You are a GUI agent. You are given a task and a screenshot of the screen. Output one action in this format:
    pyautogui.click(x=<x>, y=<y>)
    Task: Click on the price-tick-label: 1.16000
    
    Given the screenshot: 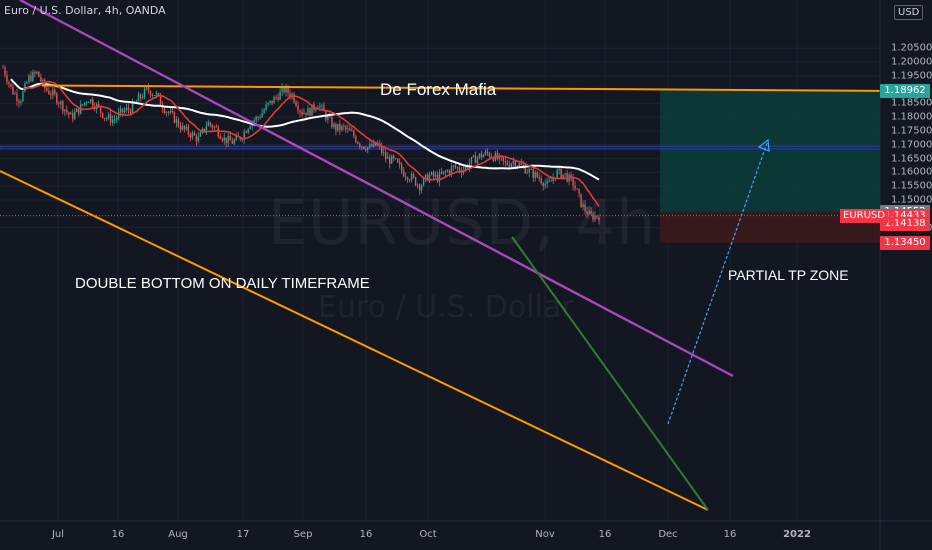 What is the action you would take?
    pyautogui.click(x=911, y=172)
    